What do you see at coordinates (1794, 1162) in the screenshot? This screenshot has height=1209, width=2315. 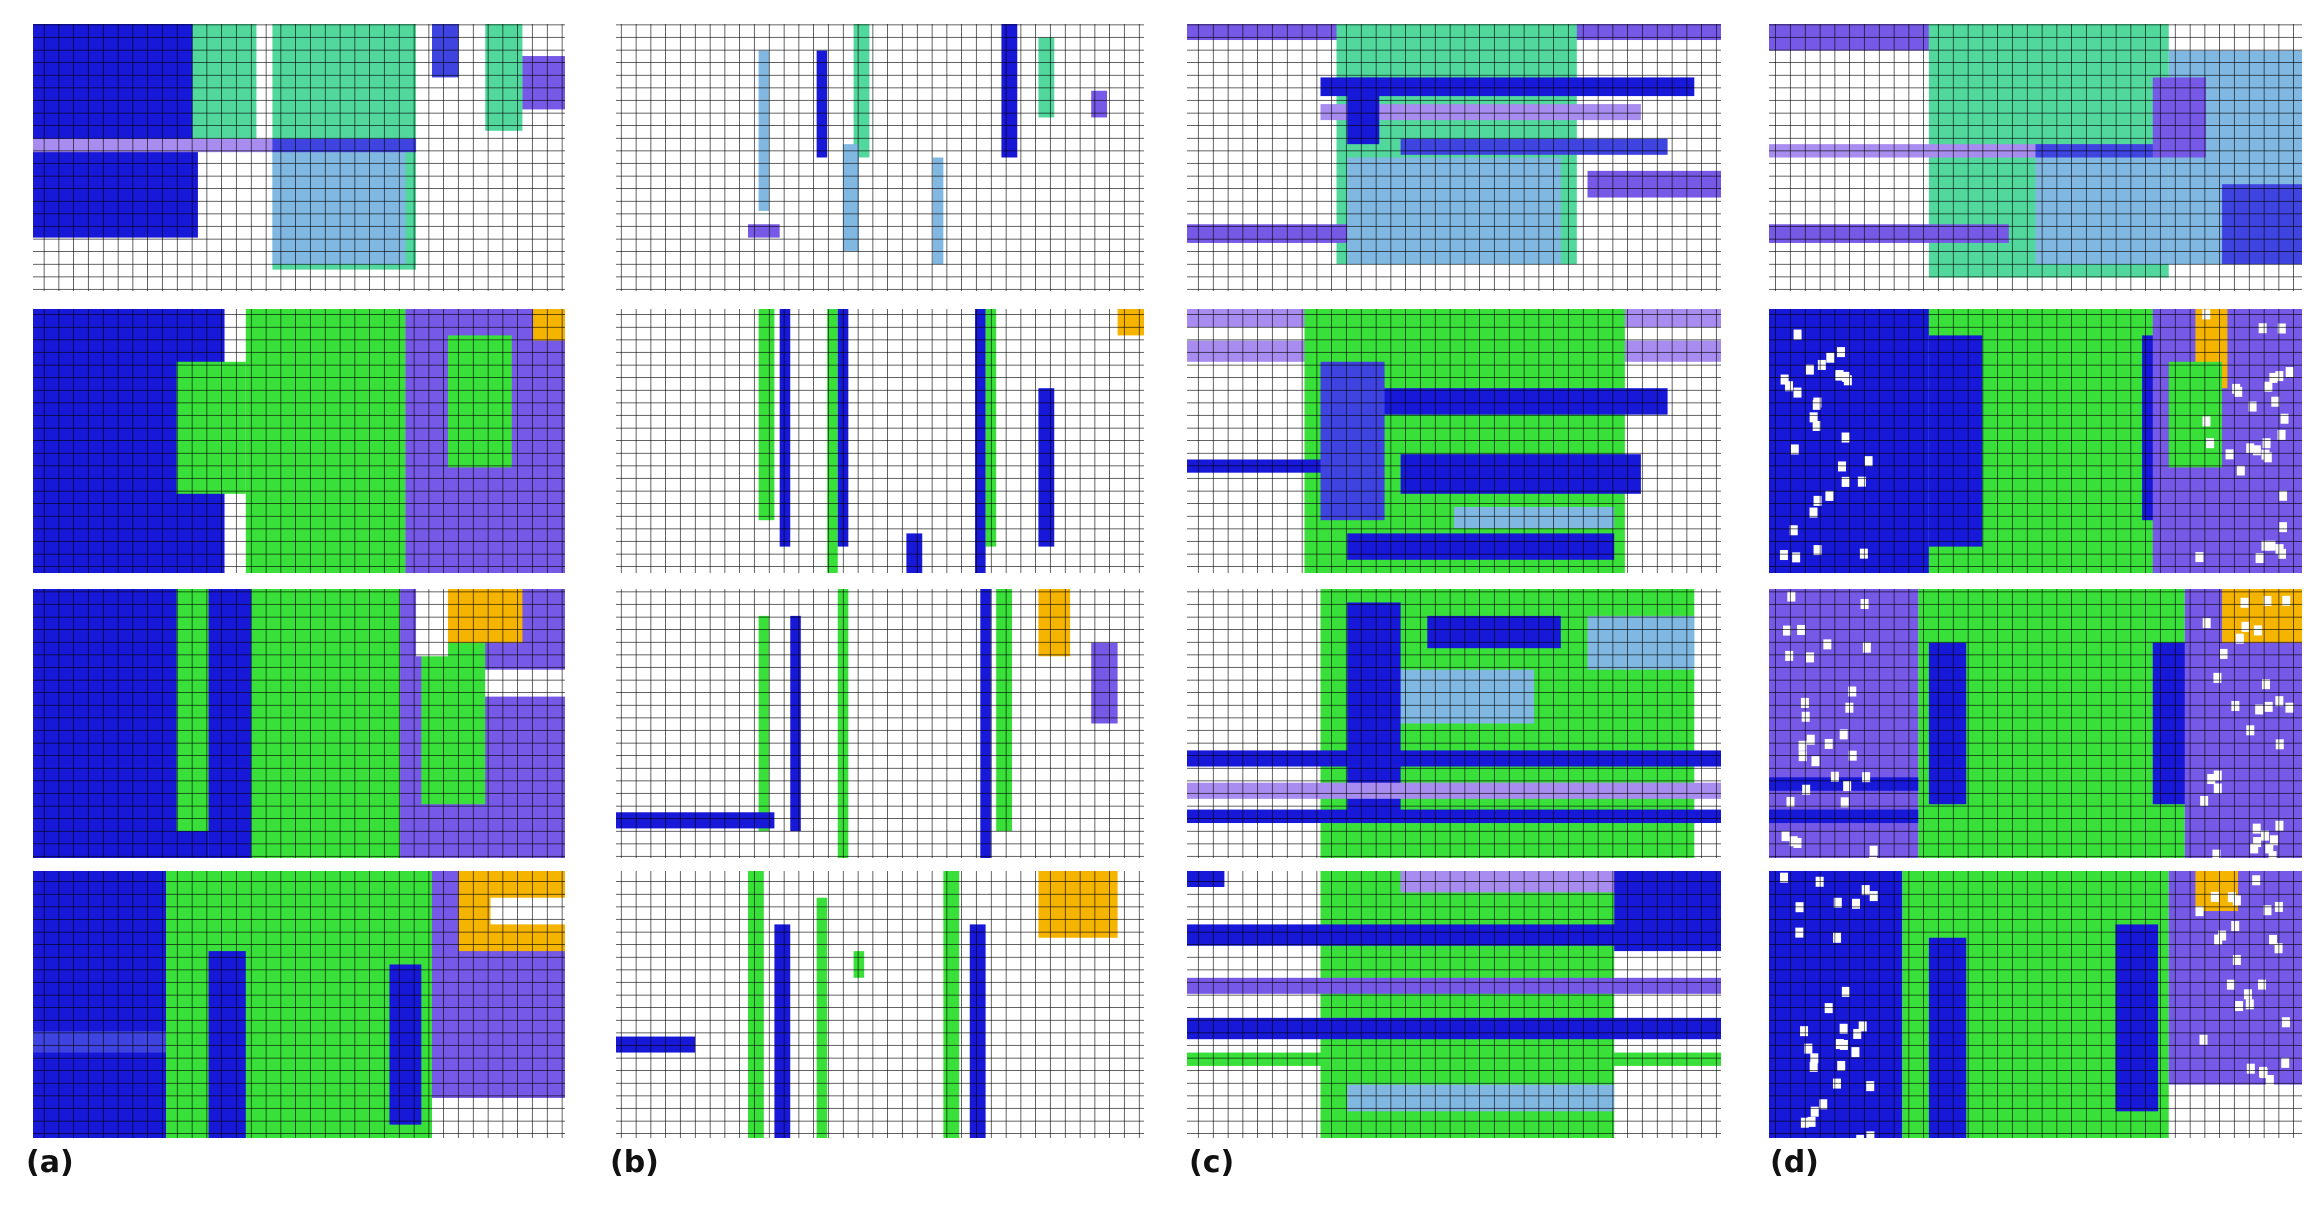 I see `panel-label: (d)` at bounding box center [1794, 1162].